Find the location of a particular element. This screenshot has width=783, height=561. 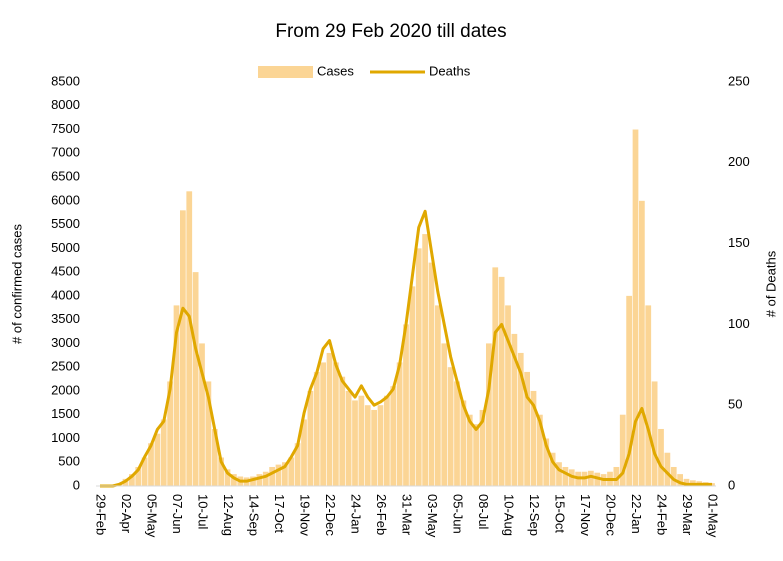

y-tick-label: 3000 is located at coordinates (65, 342).